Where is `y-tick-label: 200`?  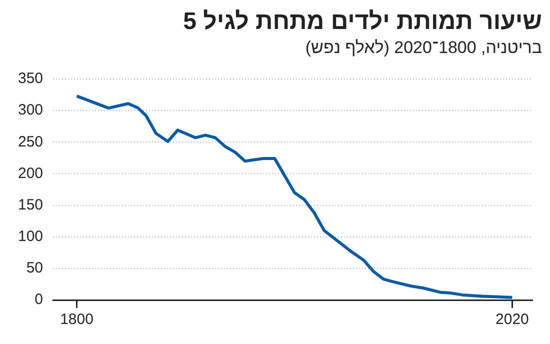 y-tick-label: 200 is located at coordinates (31, 173).